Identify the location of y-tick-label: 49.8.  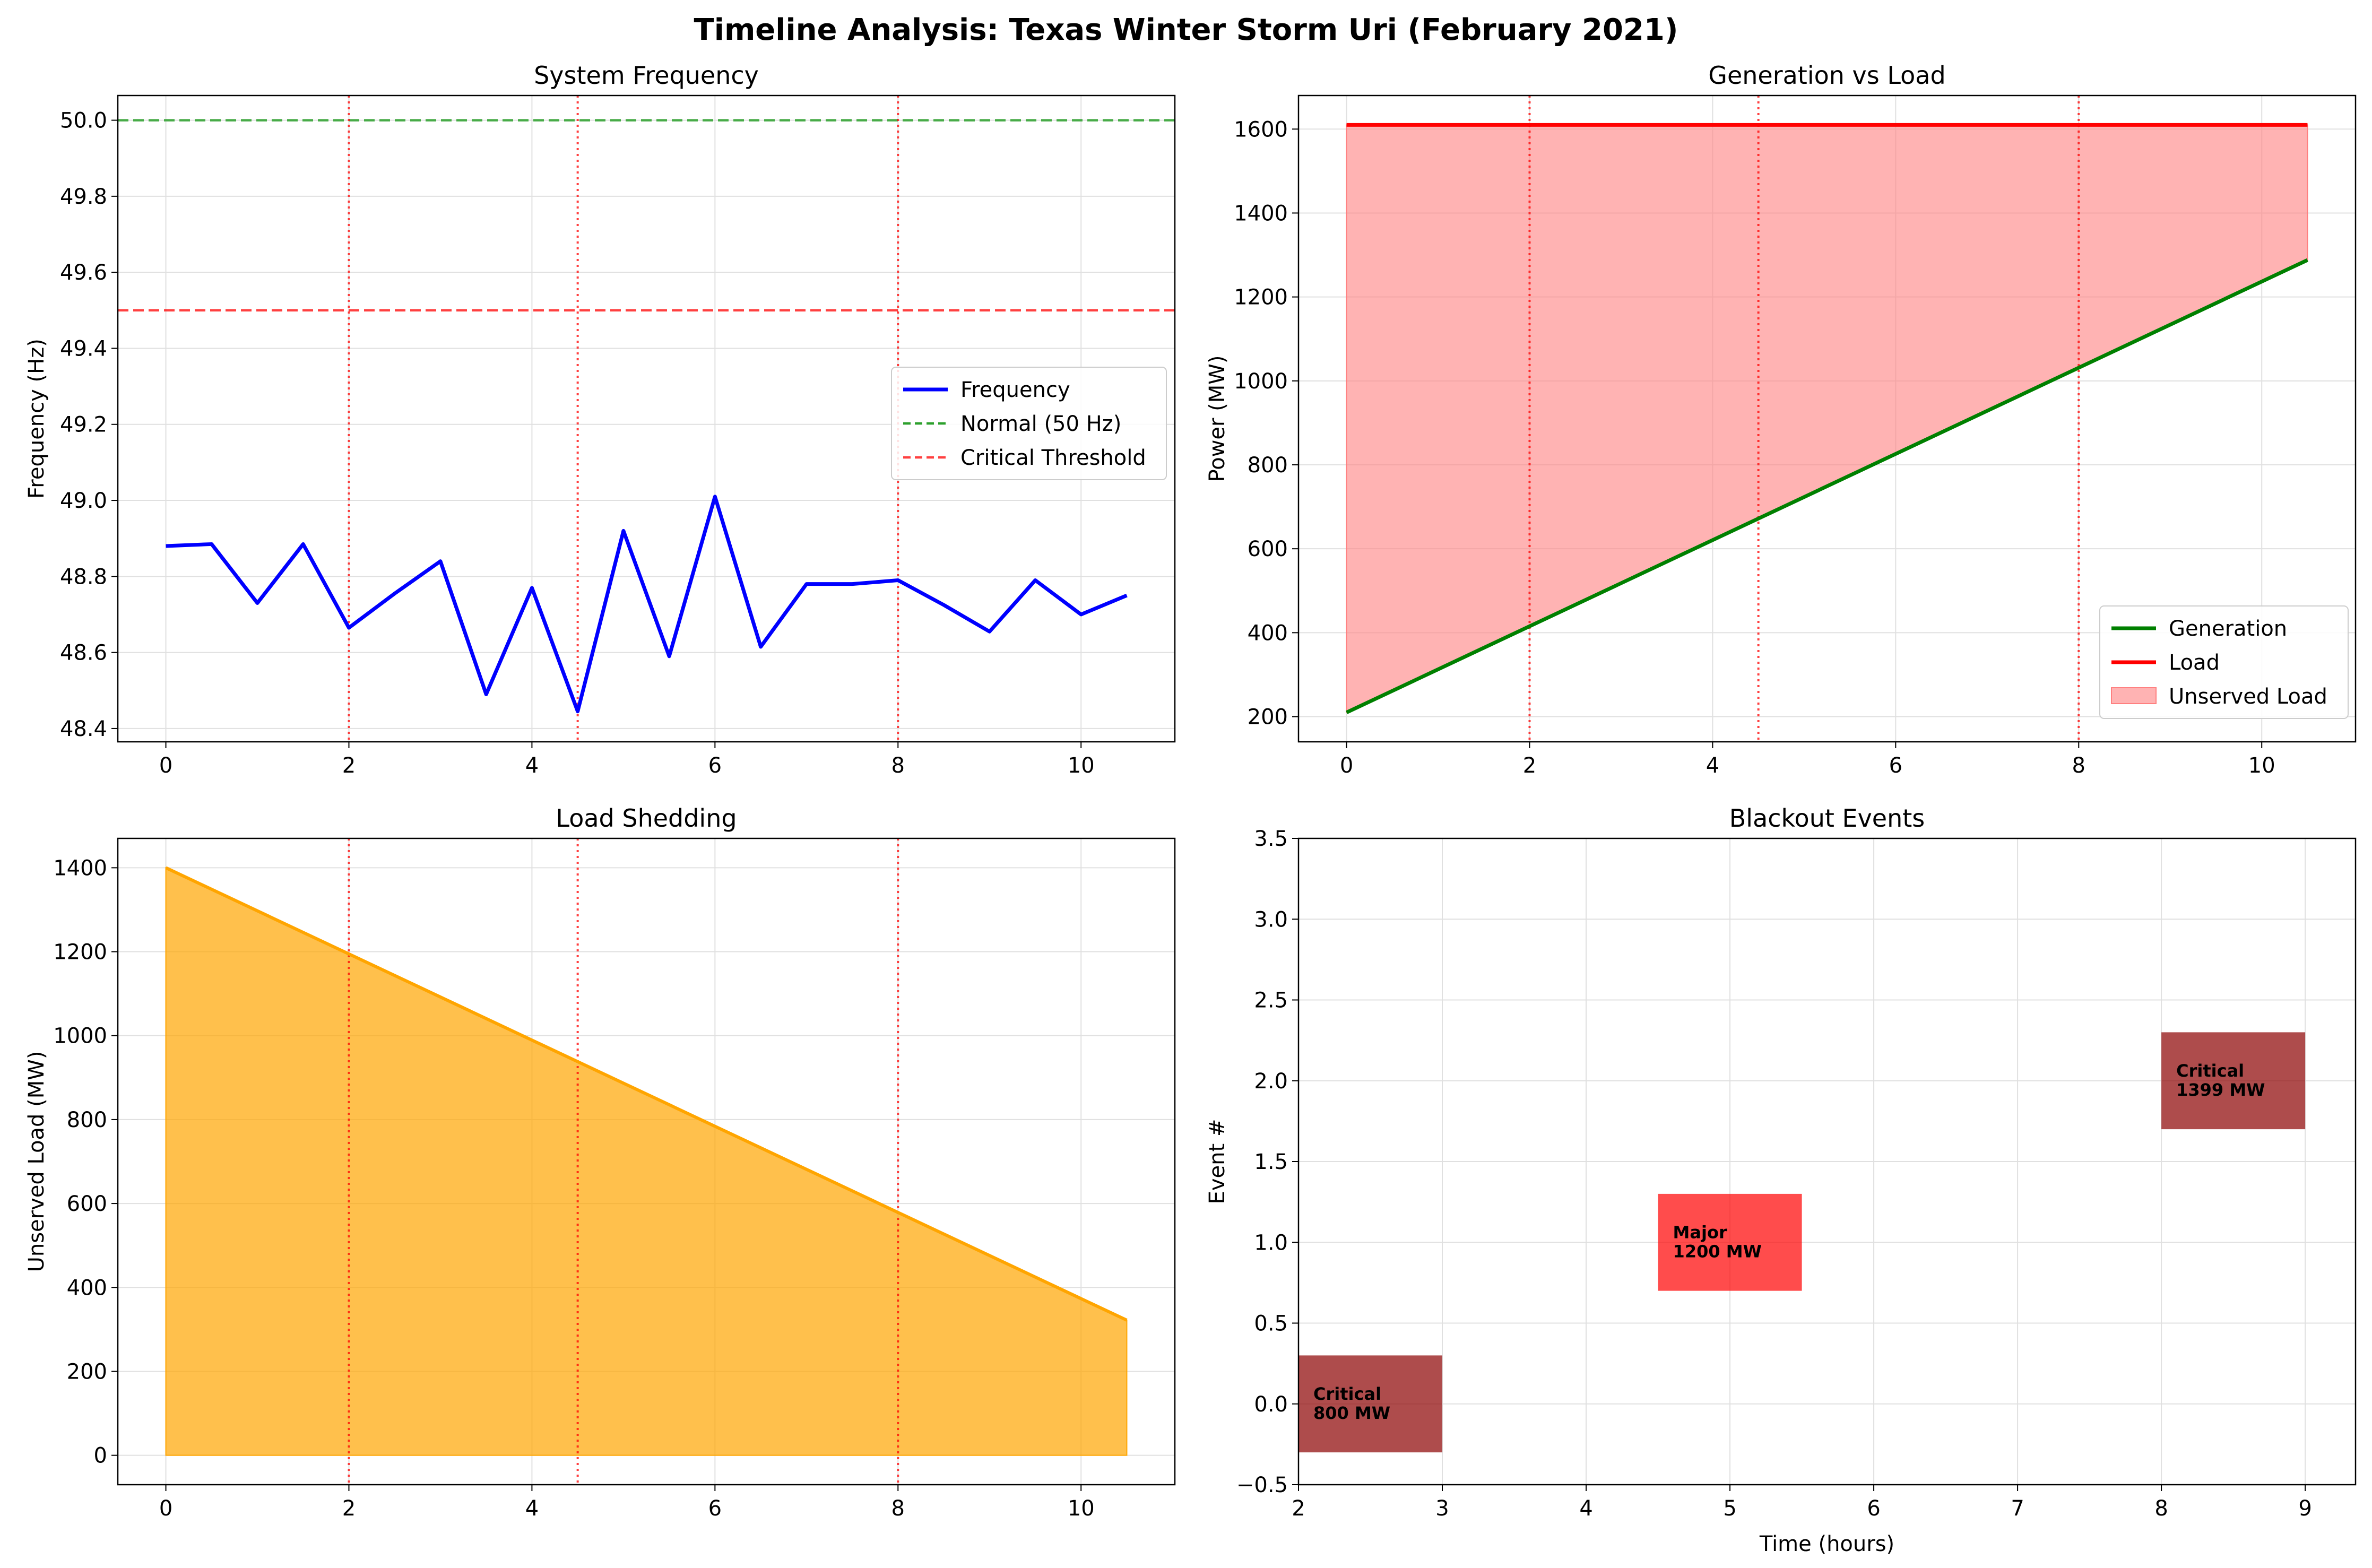
(83, 197).